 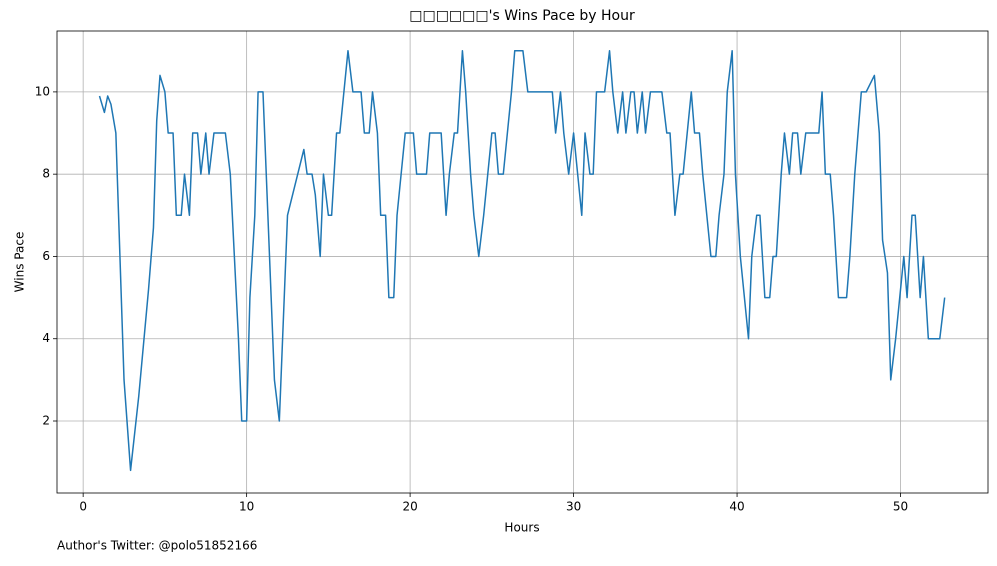 What do you see at coordinates (573, 507) in the screenshot?
I see `x-tick-label: 30` at bounding box center [573, 507].